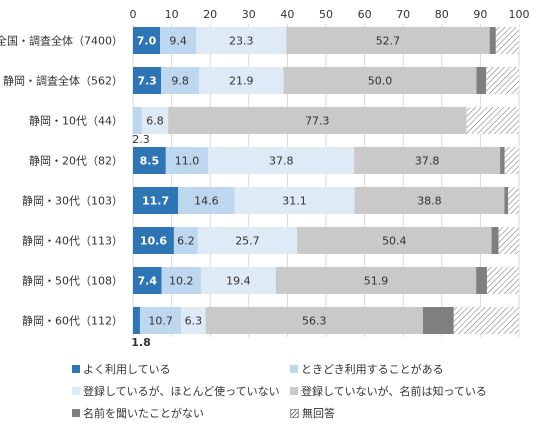  I want to click on data-label: 10.6, so click(153, 241).